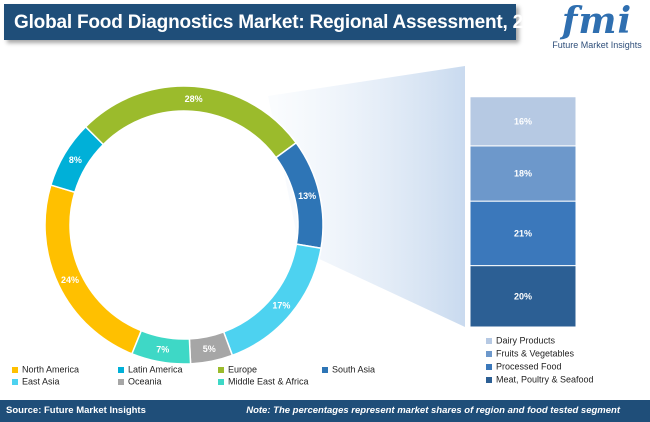 The width and height of the screenshot is (650, 422). I want to click on donut-label-east-asia: 17%, so click(281, 306).